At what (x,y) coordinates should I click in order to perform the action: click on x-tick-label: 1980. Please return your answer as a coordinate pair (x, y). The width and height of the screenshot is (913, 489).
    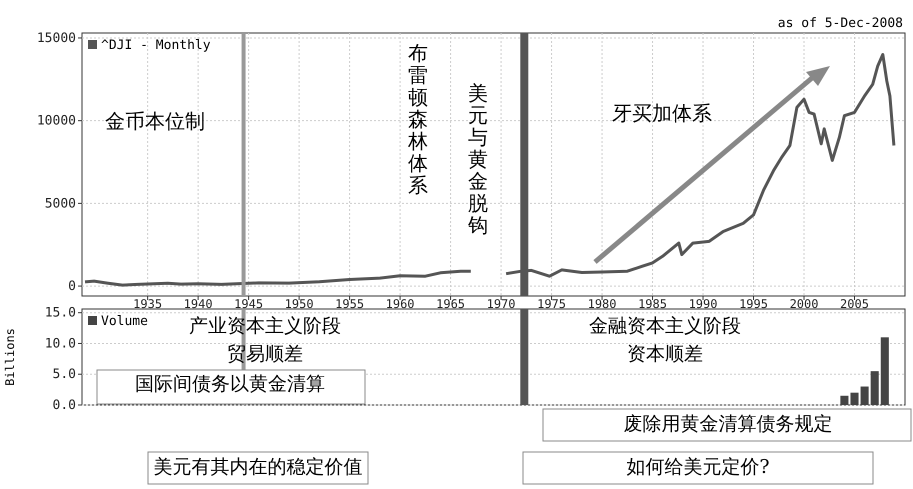
    Looking at the image, I should click on (602, 304).